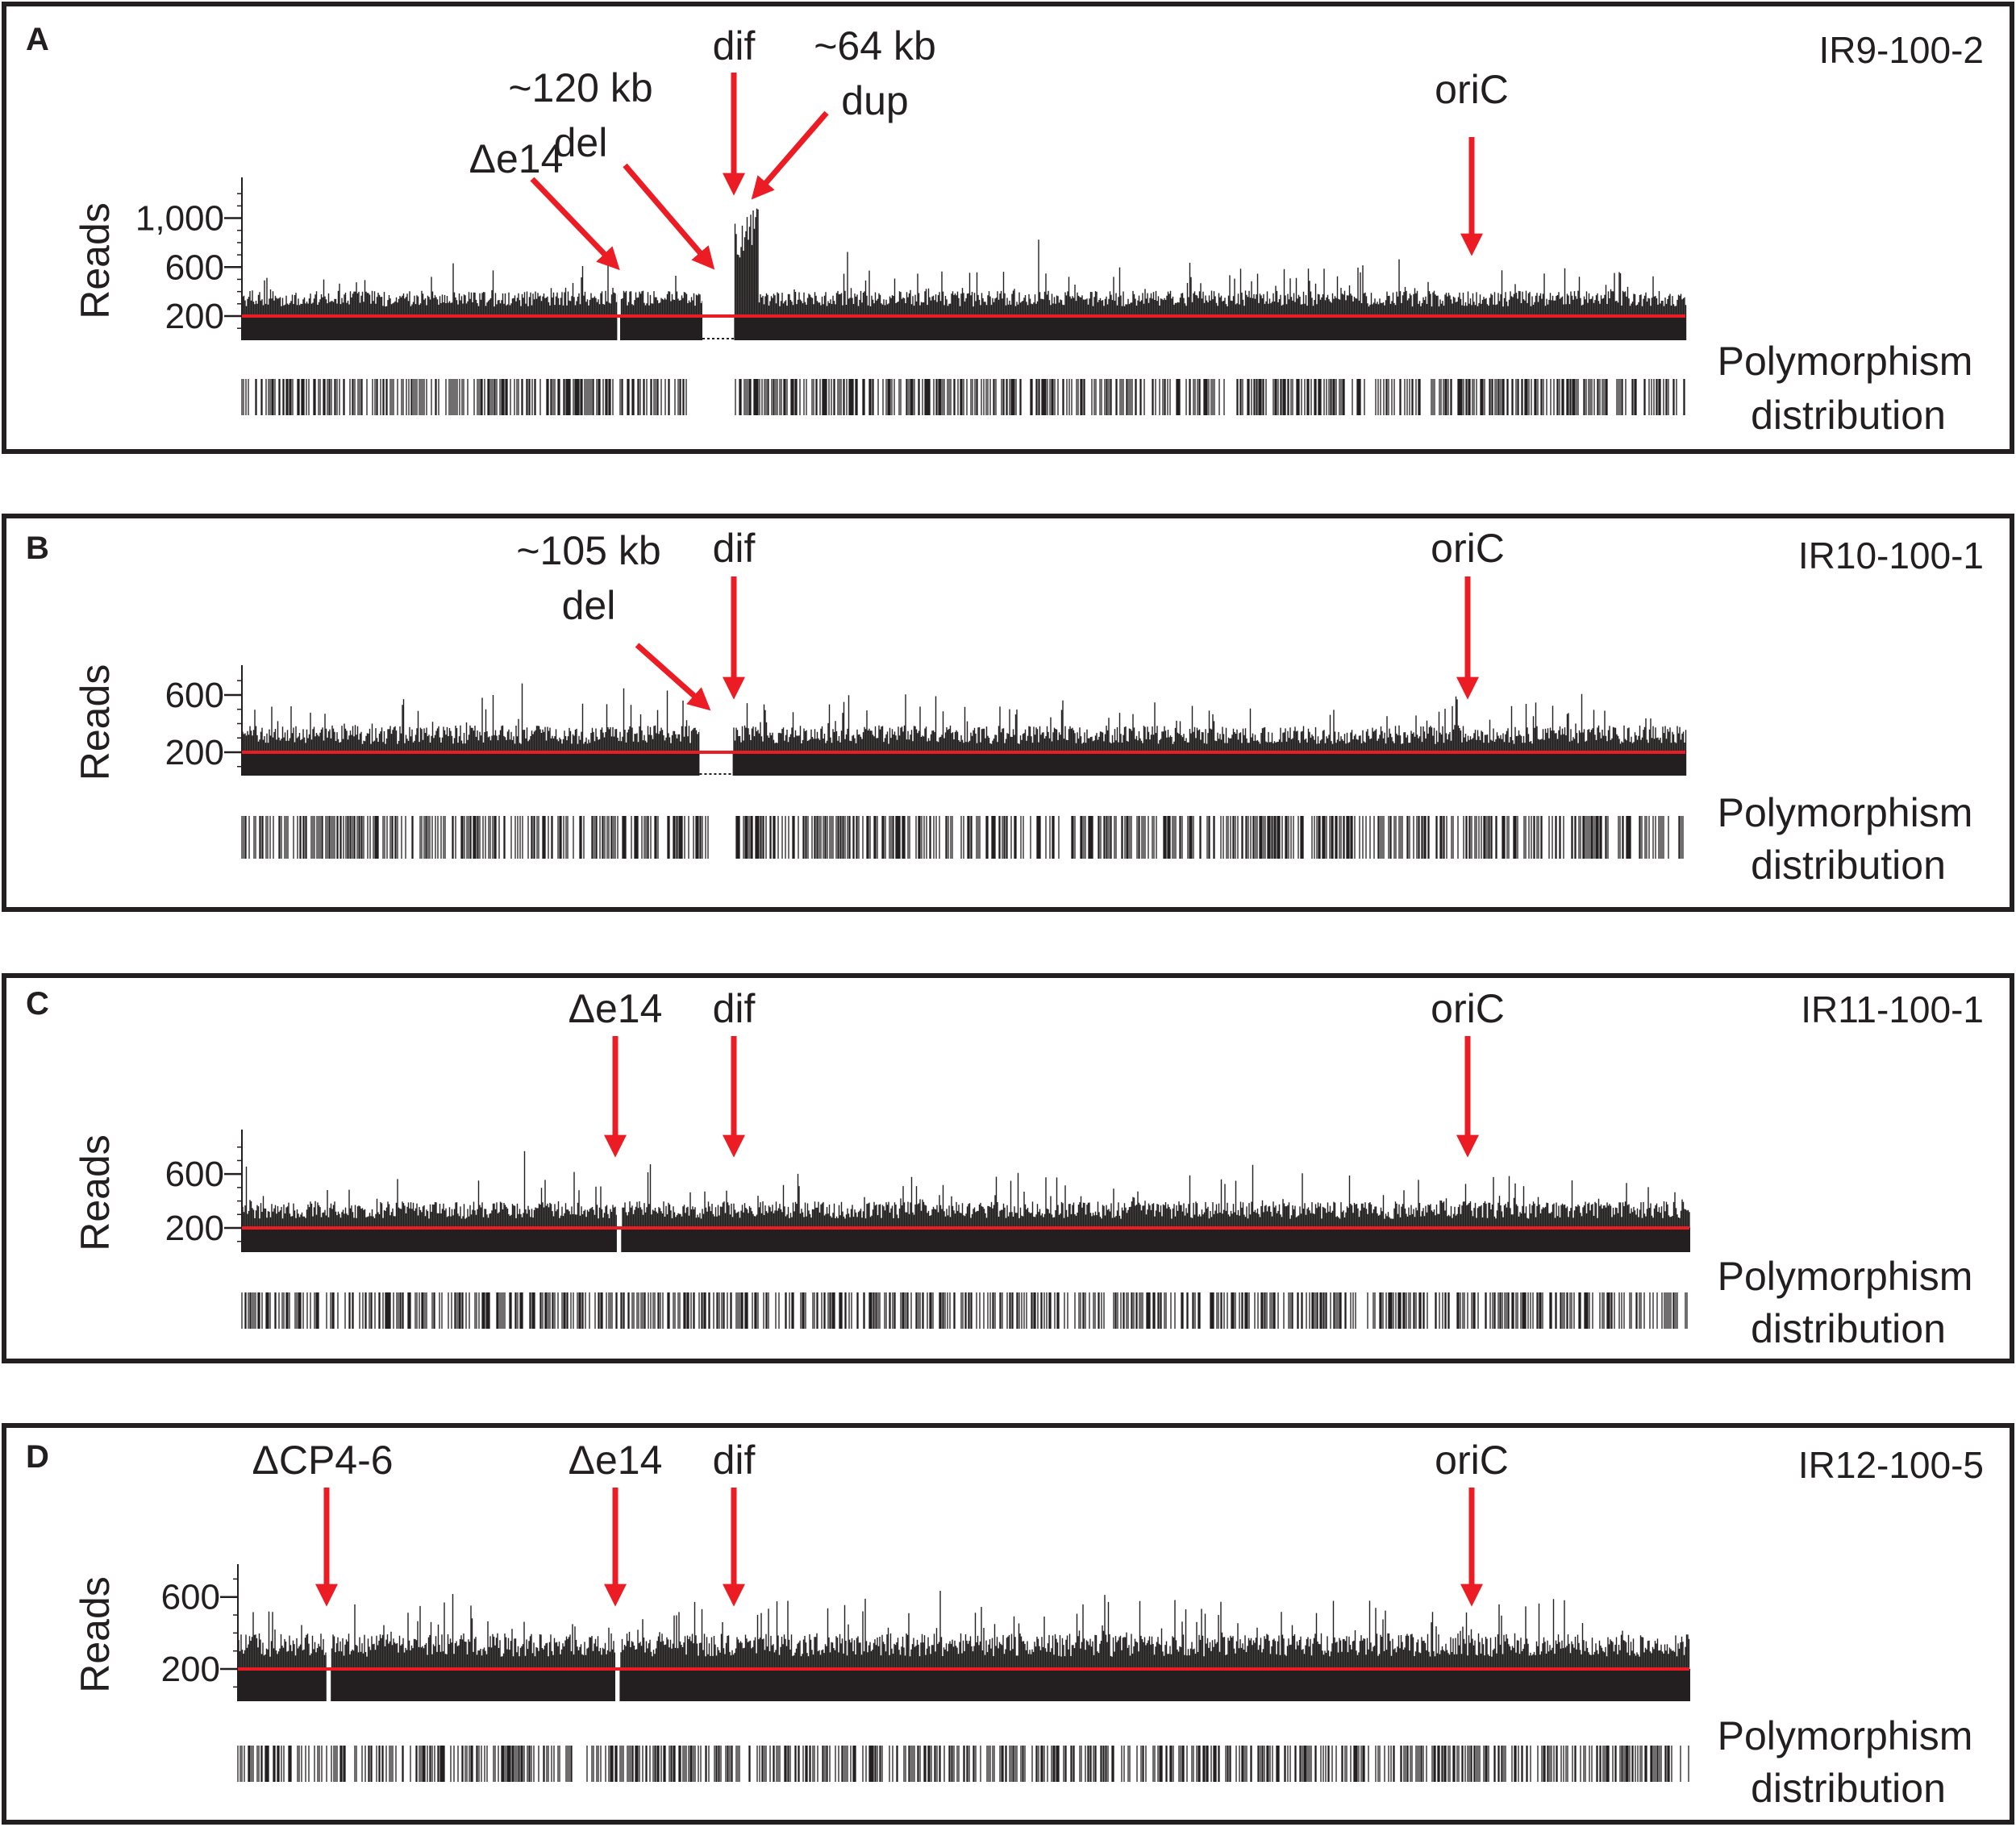 This screenshot has height=1827, width=2016. Describe the element at coordinates (588, 550) in the screenshot. I see `annotation-label: ~105 kb` at that location.